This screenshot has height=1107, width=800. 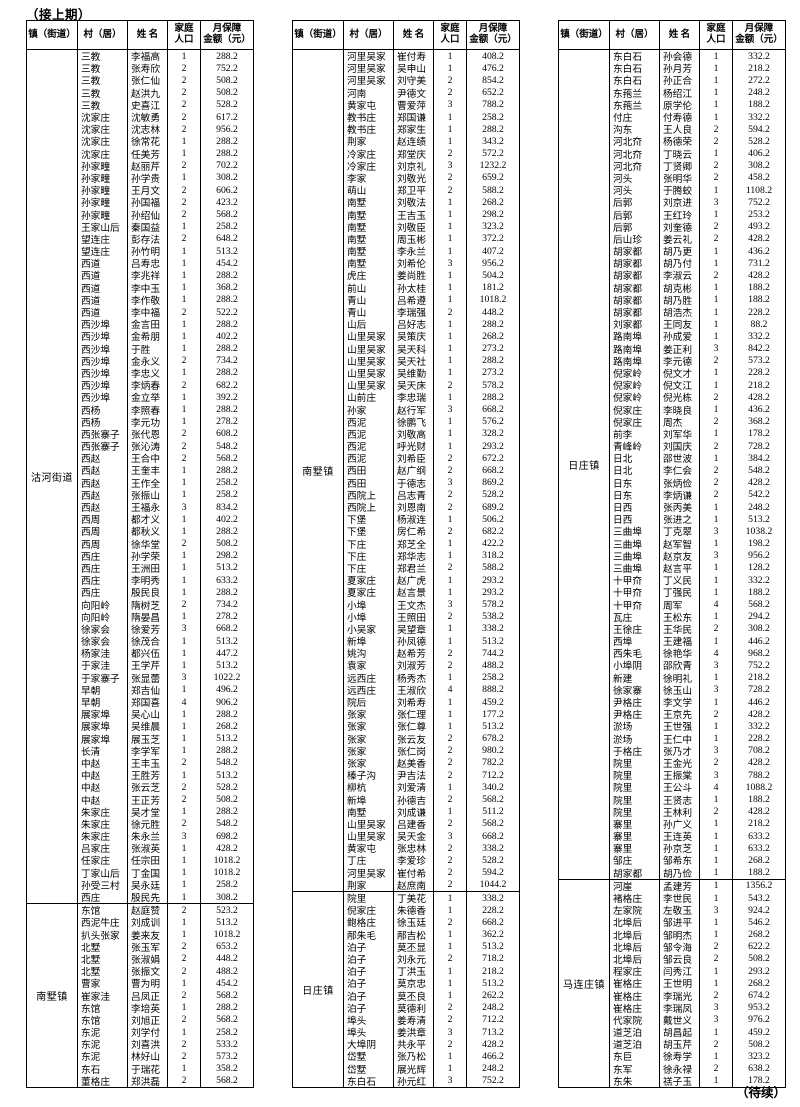 What do you see at coordinates (672, 35) in the screenshot?
I see `table-header-row: 镇（街道） 村（居）姓 名家庭 人口 月保障 金额（元）` at bounding box center [672, 35].